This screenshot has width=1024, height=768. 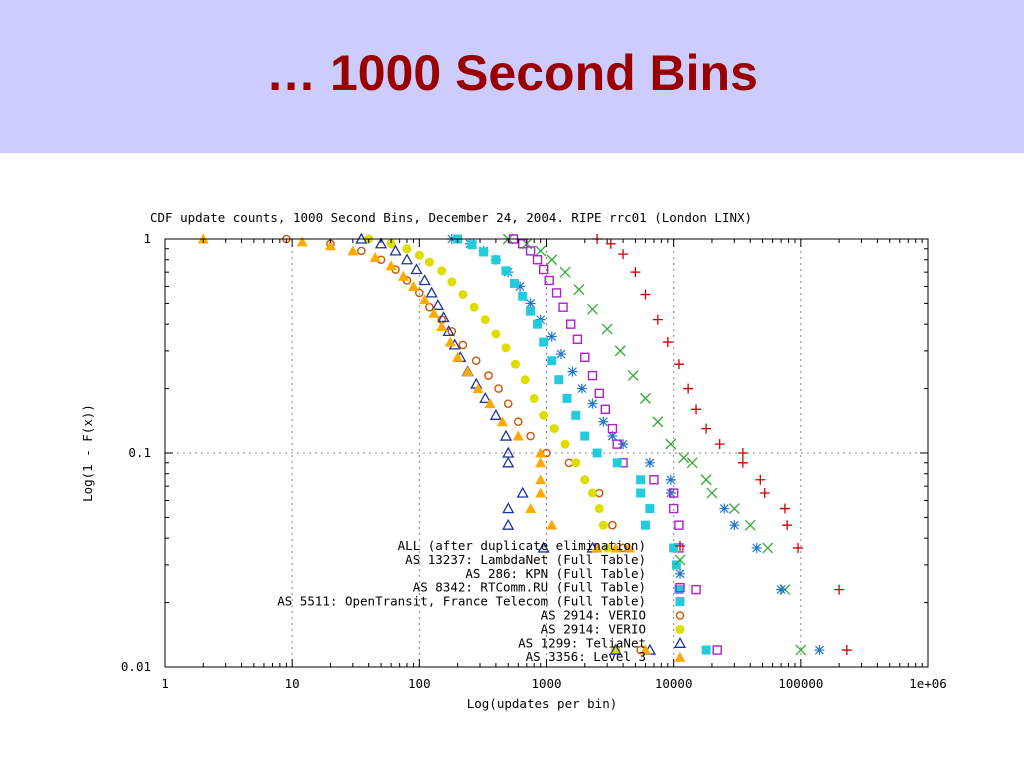 I want to click on x-tick-label: 1, so click(x=165, y=683).